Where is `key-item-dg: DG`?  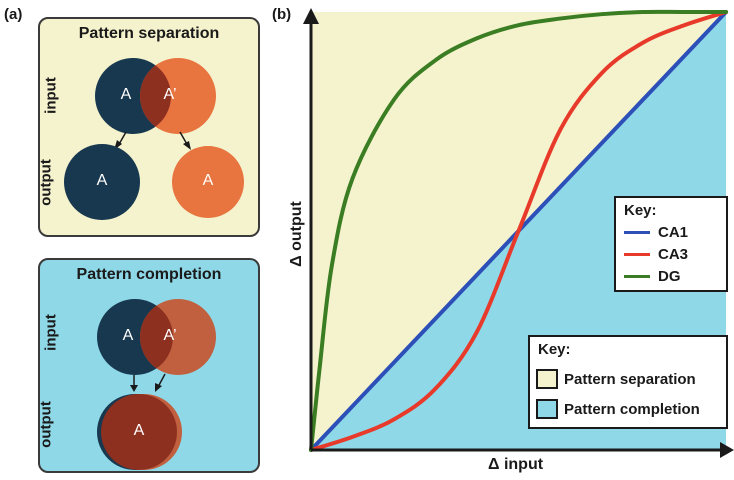 key-item-dg: DG is located at coordinates (652, 276).